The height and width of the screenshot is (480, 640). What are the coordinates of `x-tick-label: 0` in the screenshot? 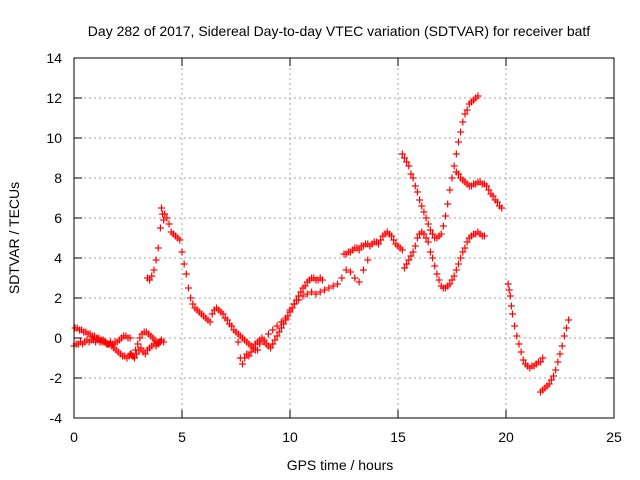 It's located at (74, 437).